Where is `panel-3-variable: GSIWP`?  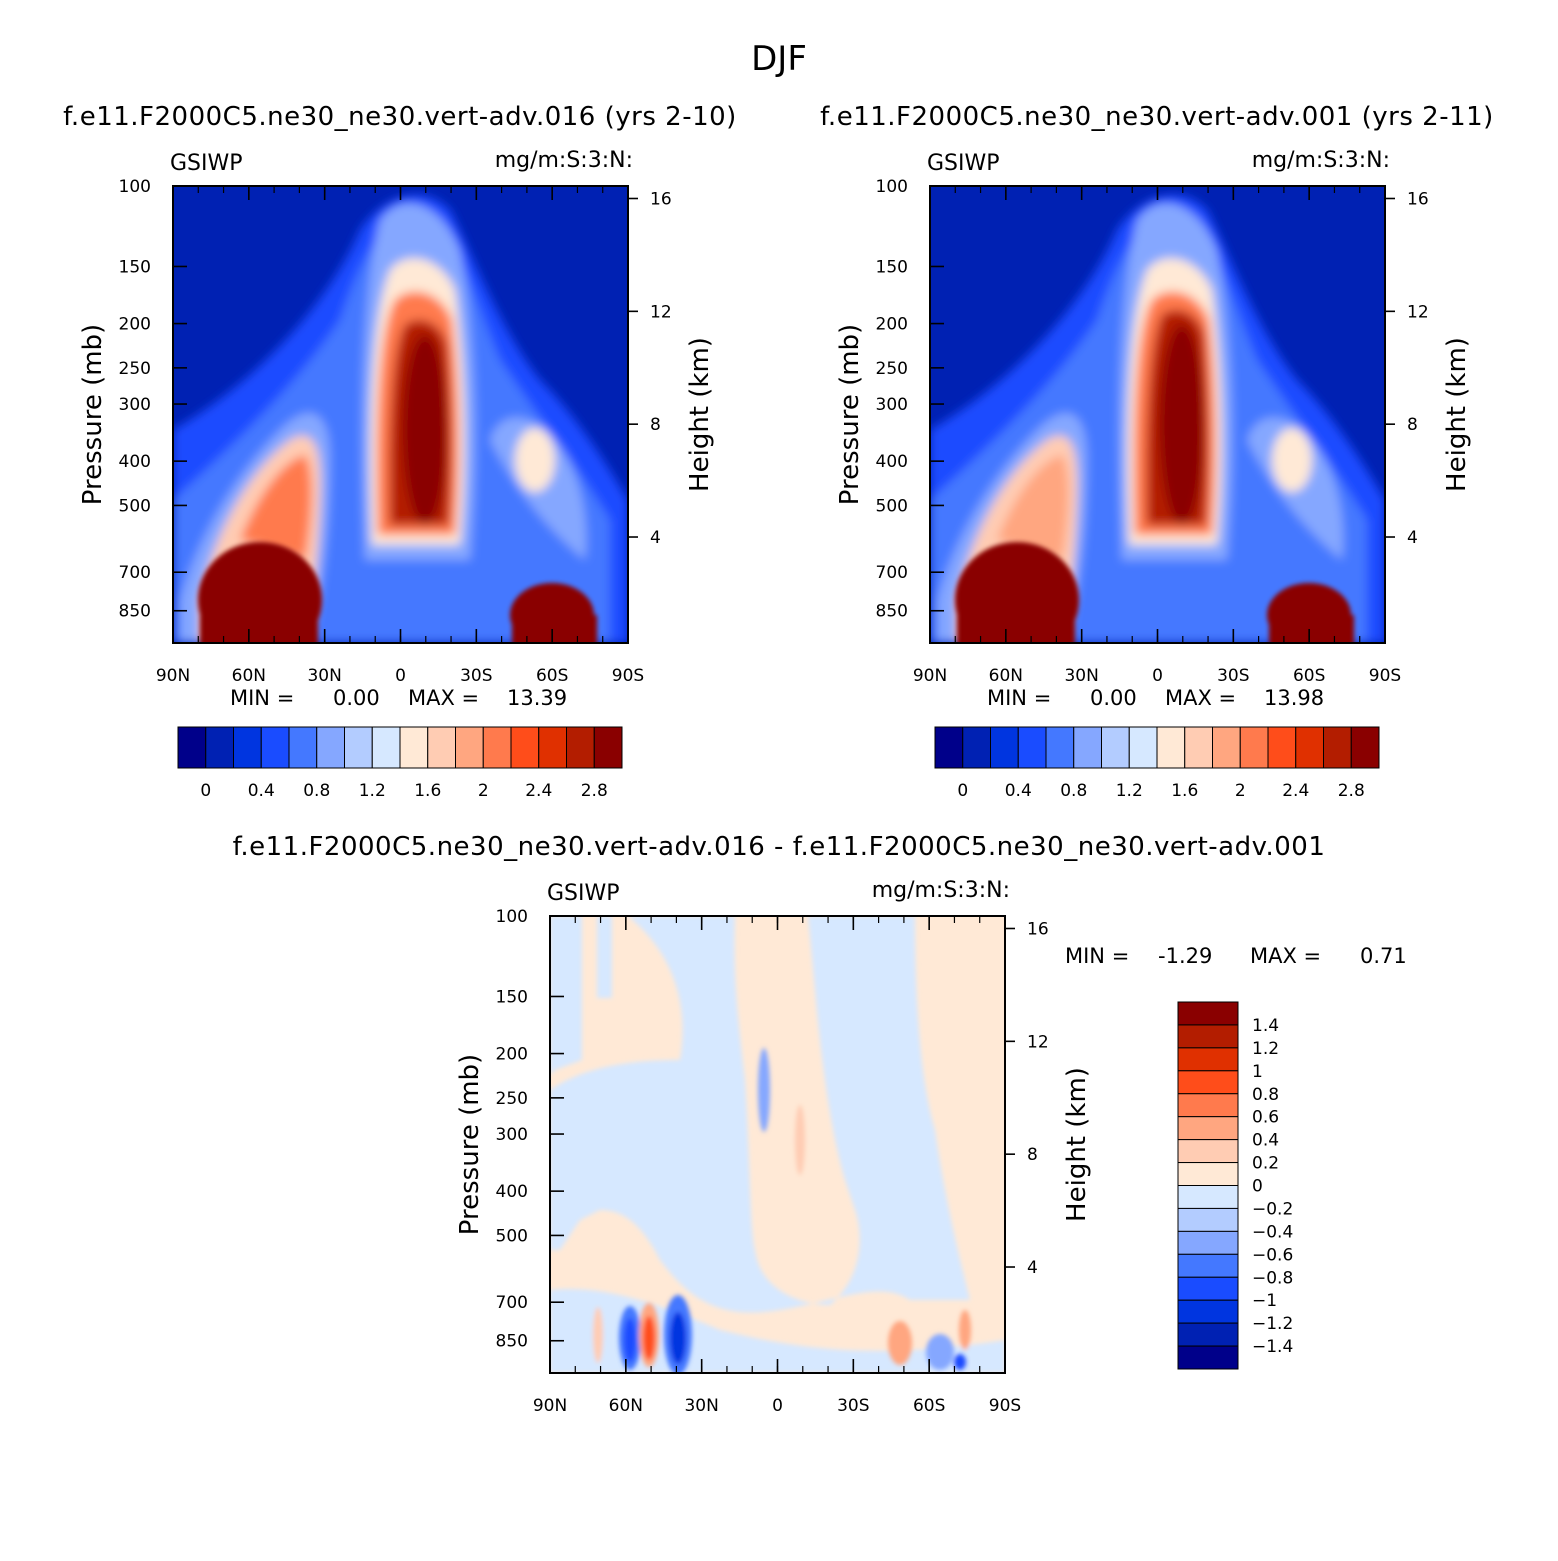
panel-3-variable: GSIWP is located at coordinates (583, 893).